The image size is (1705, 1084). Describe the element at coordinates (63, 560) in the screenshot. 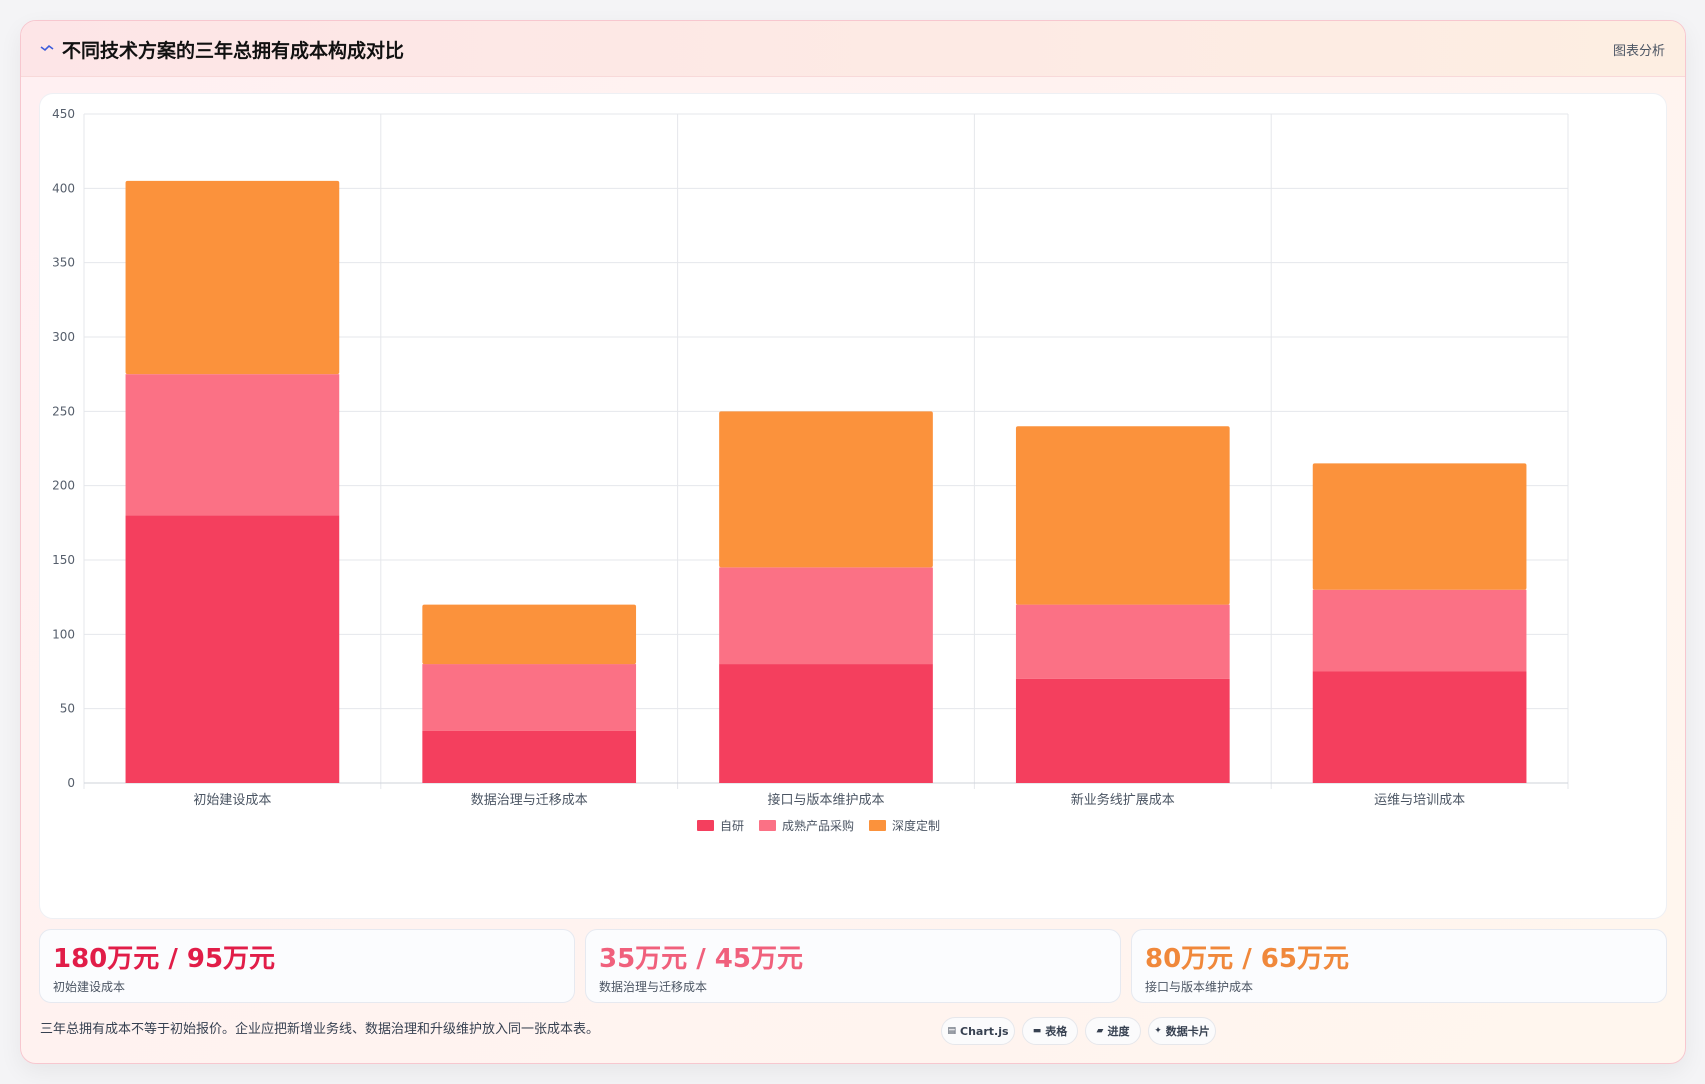

I see `y-tick-label: 150` at that location.